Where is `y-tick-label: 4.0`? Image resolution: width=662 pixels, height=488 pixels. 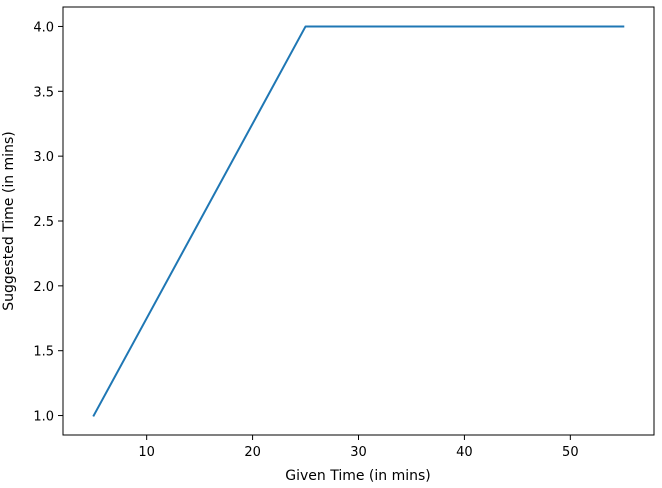 y-tick-label: 4.0 is located at coordinates (43, 27).